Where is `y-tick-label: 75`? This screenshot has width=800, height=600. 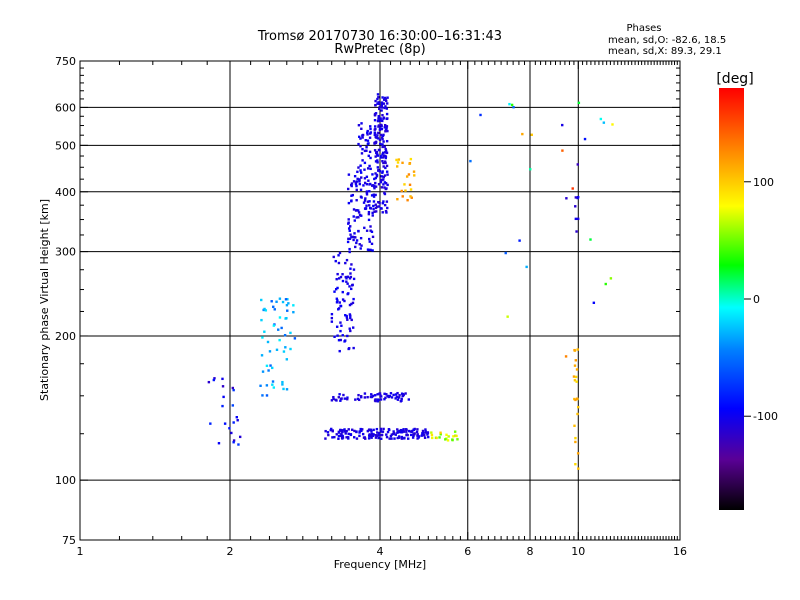 y-tick-label: 75 is located at coordinates (69, 540).